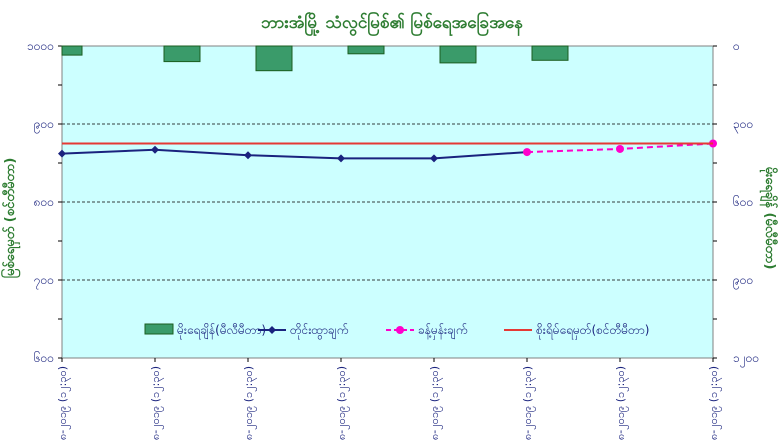  What do you see at coordinates (44, 357) in the screenshot?
I see `y-left-tick-label: ၆၀၀` at bounding box center [44, 357].